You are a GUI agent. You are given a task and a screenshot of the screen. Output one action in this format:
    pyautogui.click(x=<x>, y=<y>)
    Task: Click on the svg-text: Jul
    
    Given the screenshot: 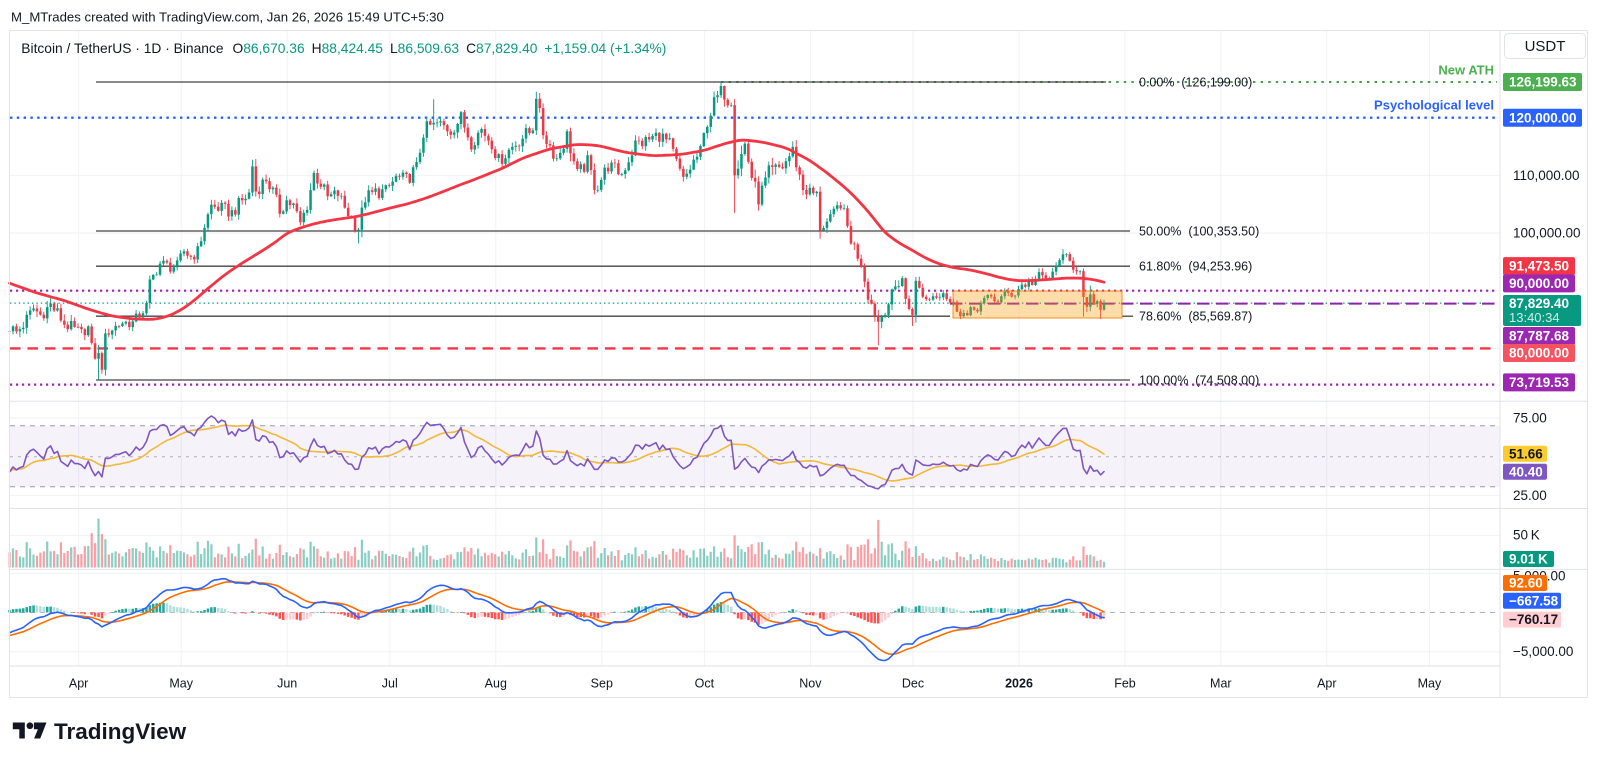 What is the action you would take?
    pyautogui.click(x=390, y=684)
    